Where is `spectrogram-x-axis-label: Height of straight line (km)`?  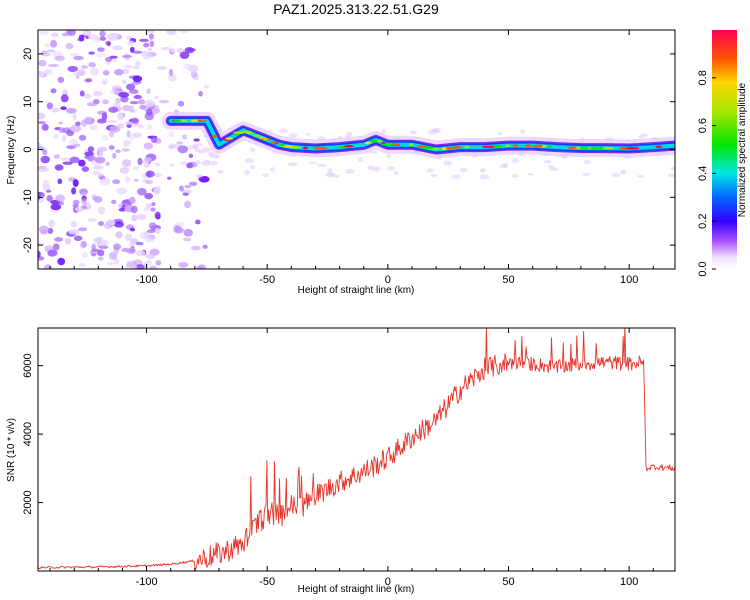
spectrogram-x-axis-label: Height of straight line (km) is located at coordinates (356, 290).